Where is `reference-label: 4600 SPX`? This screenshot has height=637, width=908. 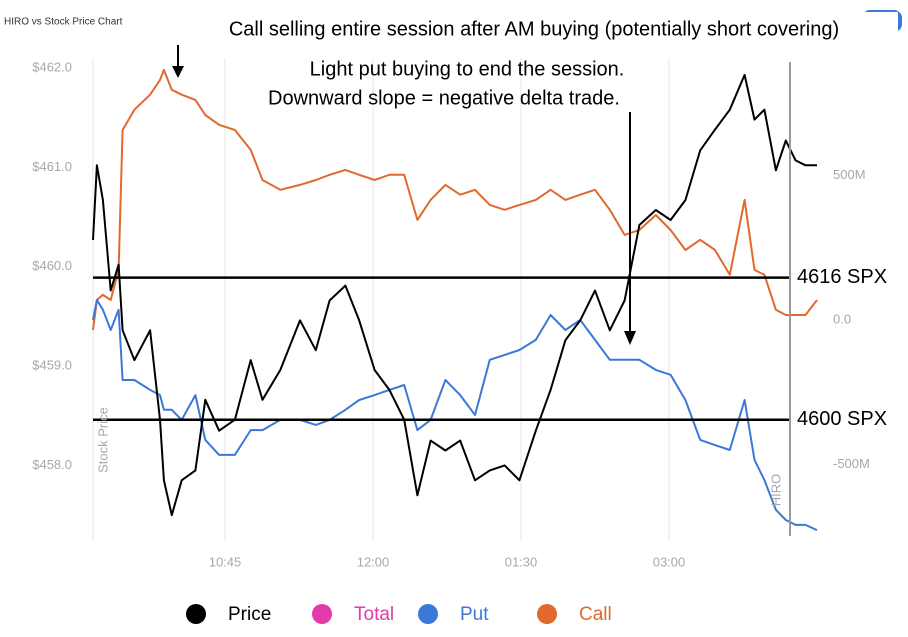
reference-label: 4600 SPX is located at coordinates (842, 419).